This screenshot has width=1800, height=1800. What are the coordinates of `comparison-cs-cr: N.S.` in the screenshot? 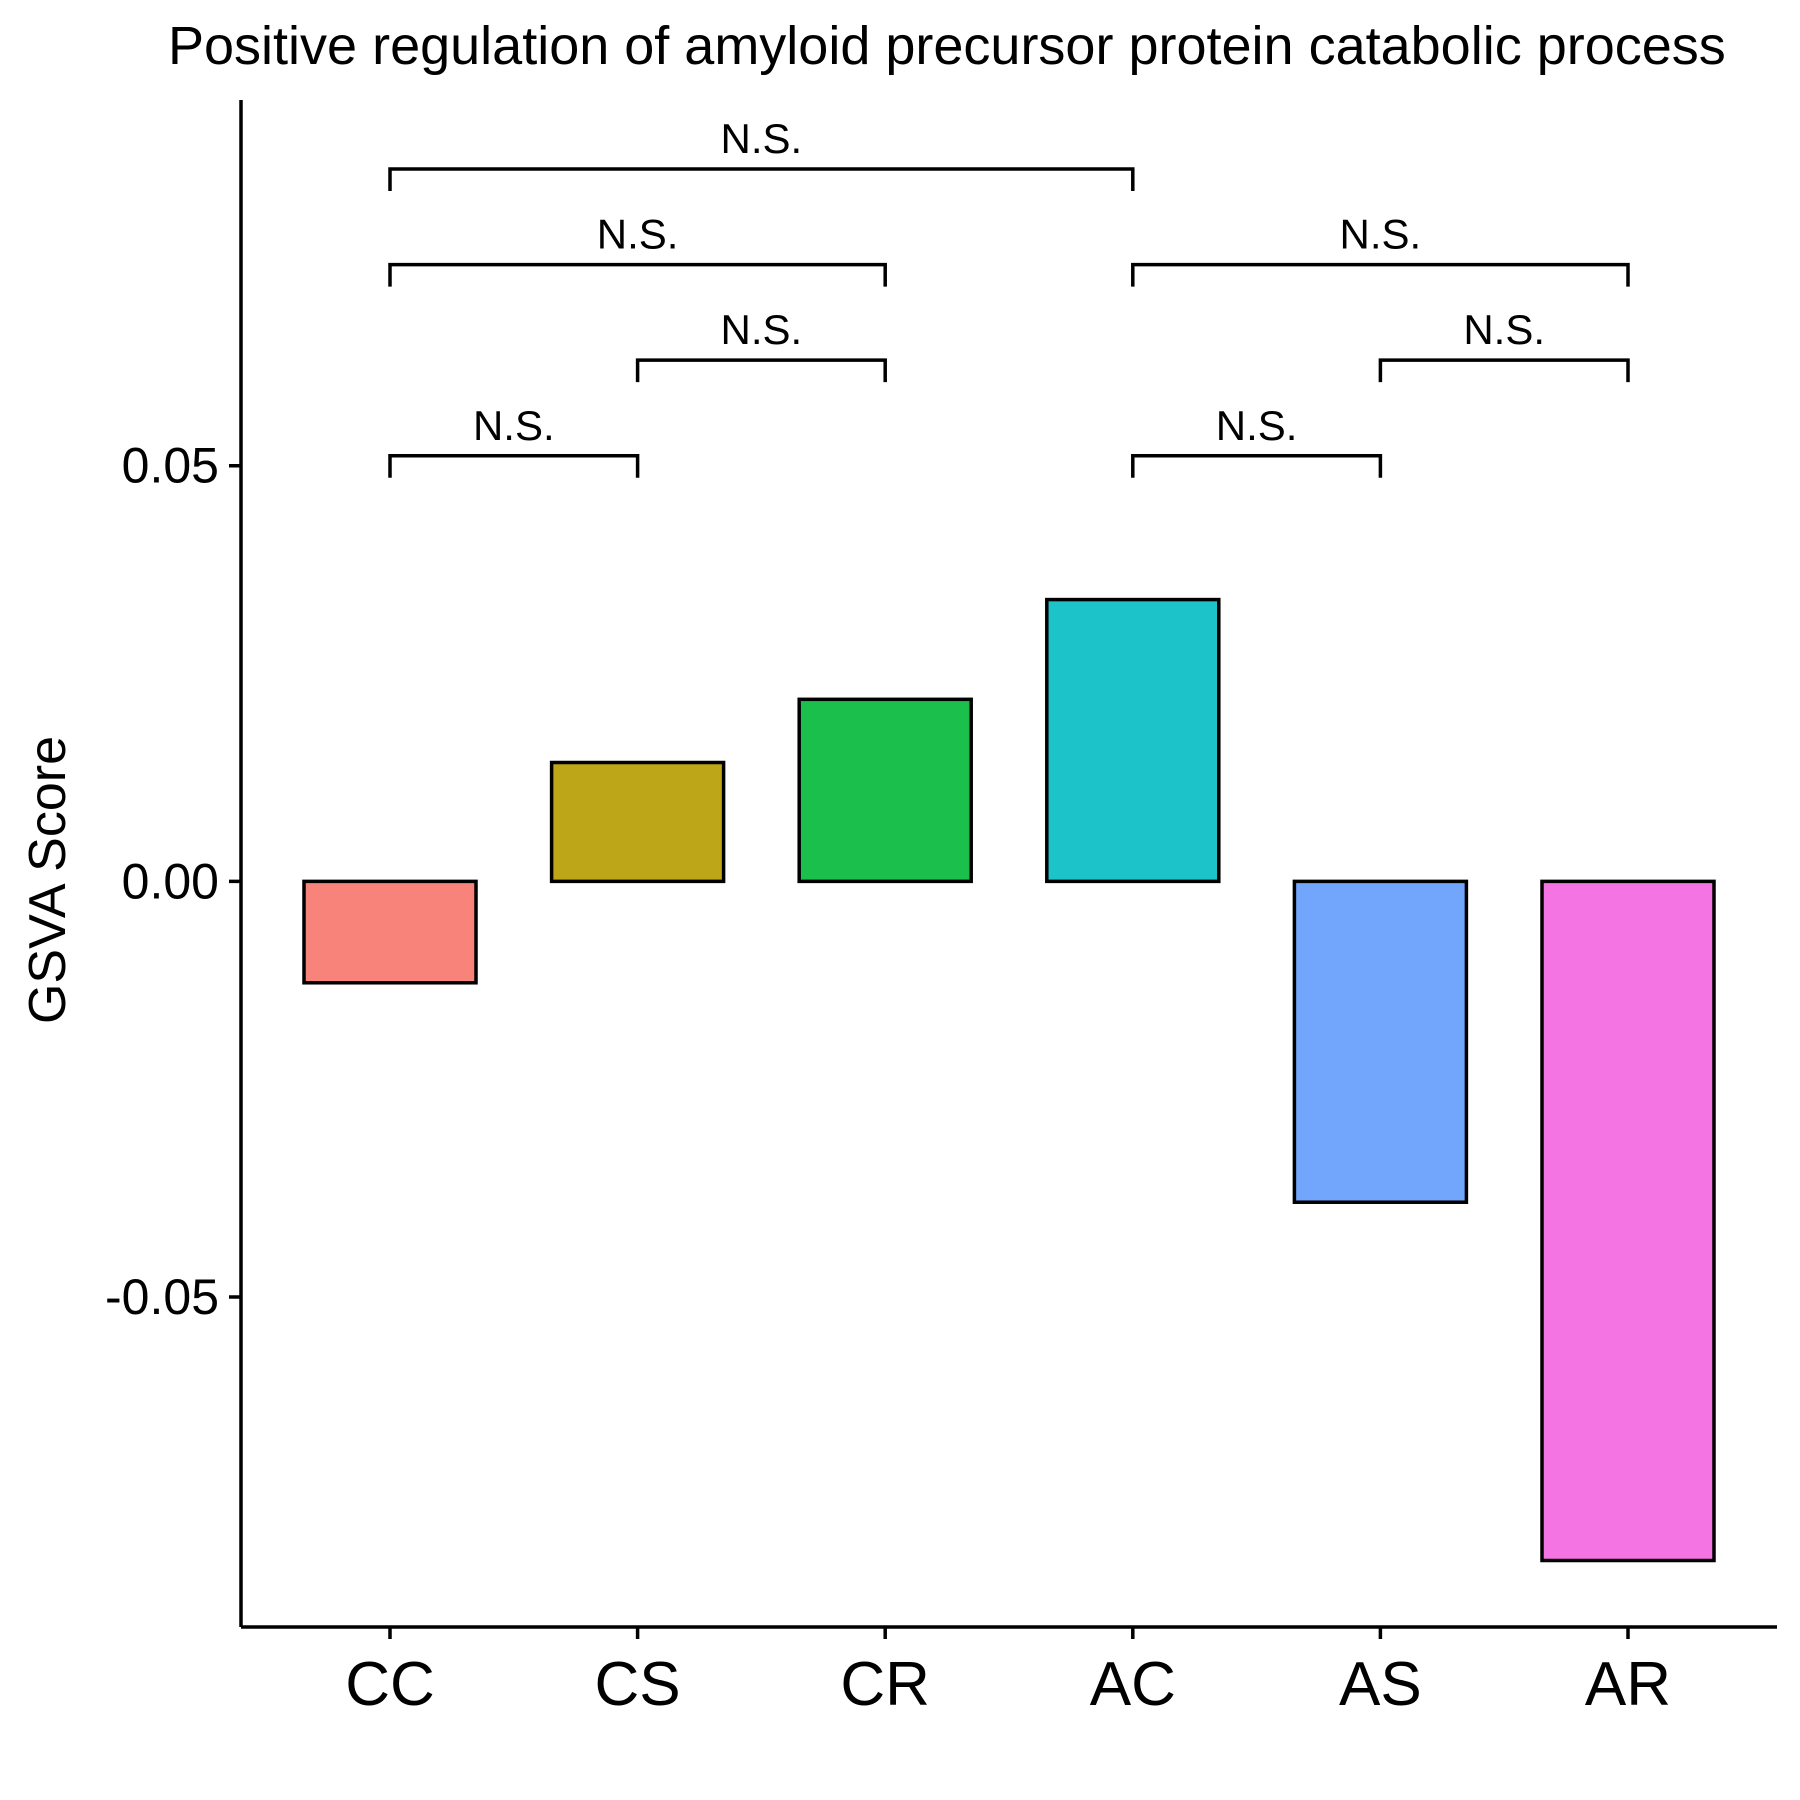 It's located at (761, 344).